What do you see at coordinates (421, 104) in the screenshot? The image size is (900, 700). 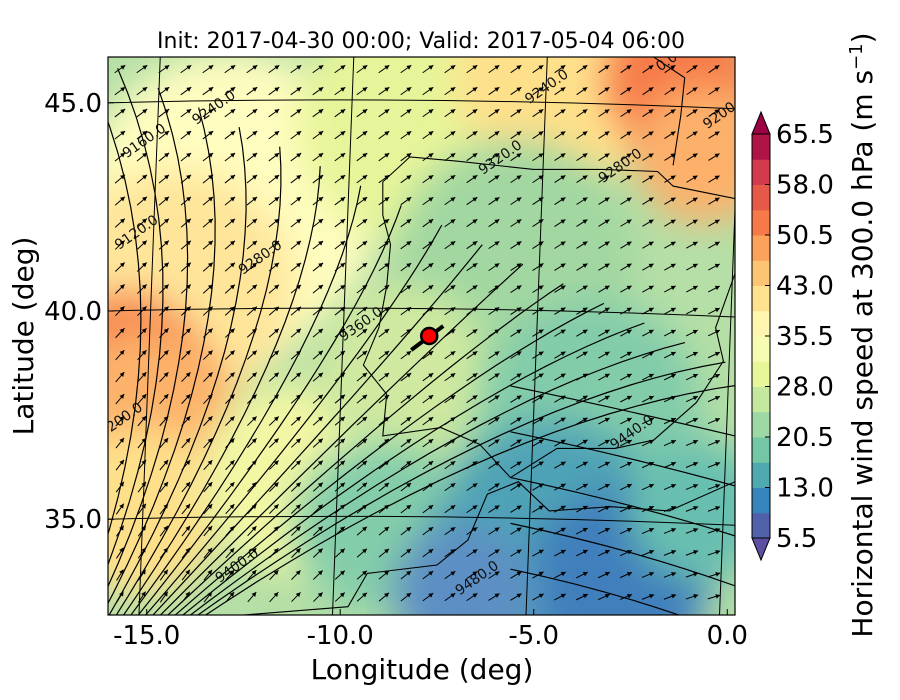 I see `parallel` at bounding box center [421, 104].